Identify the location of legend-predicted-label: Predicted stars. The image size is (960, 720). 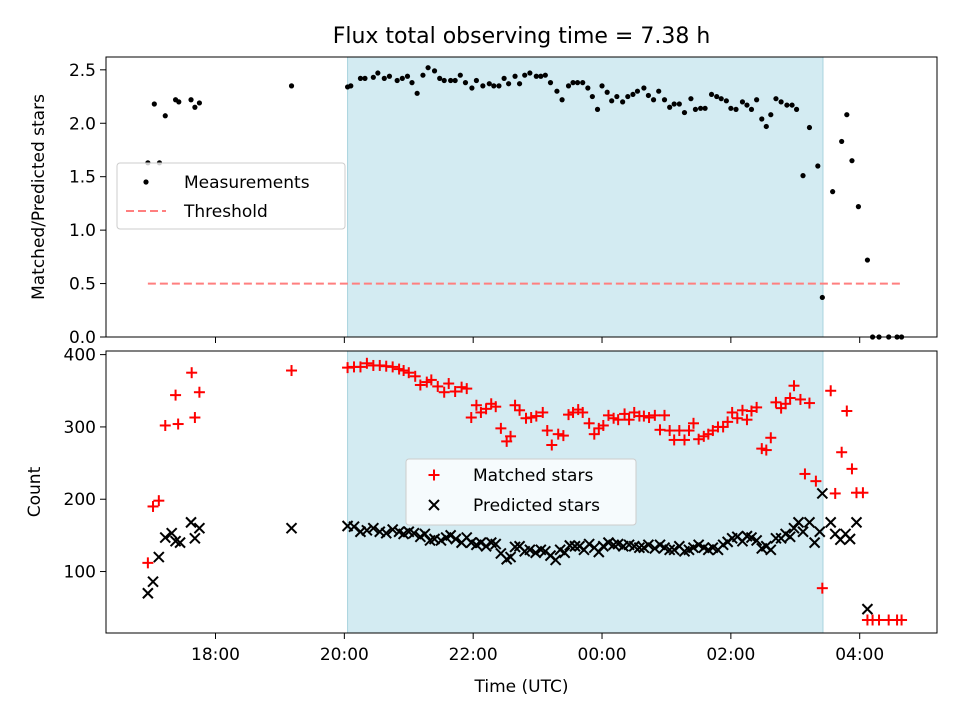
(536, 506).